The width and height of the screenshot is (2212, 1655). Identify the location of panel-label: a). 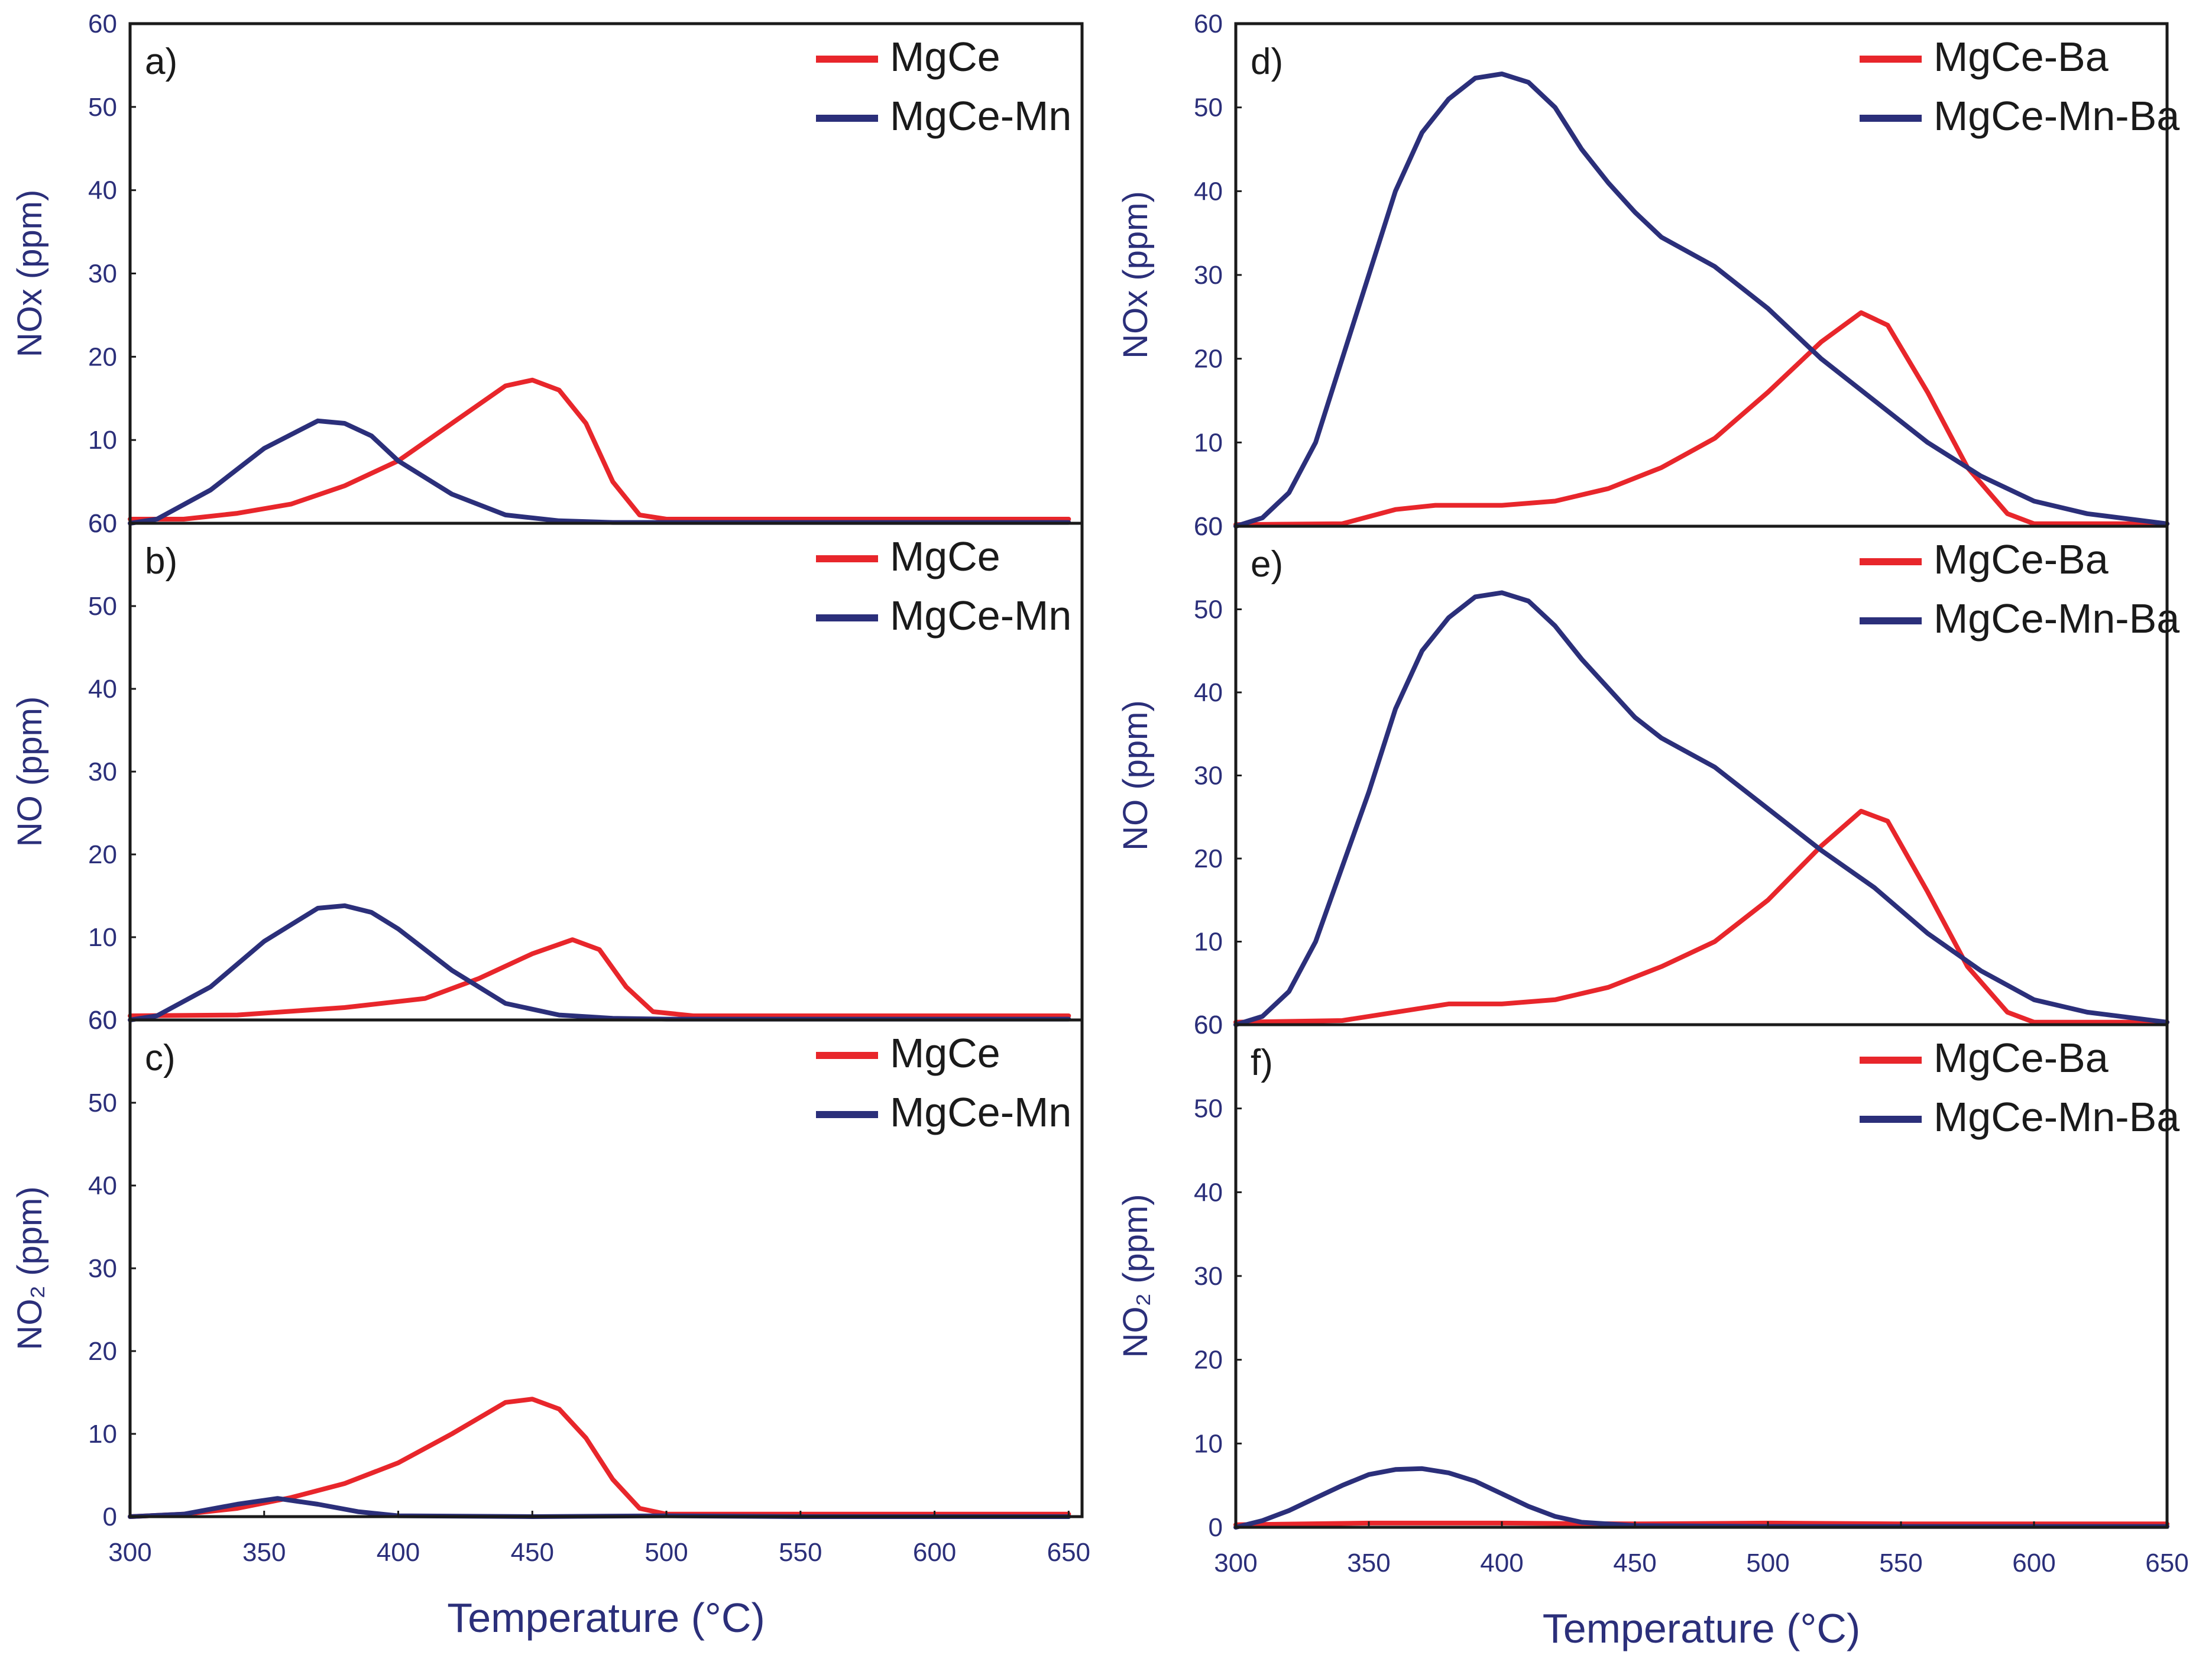
(161, 61).